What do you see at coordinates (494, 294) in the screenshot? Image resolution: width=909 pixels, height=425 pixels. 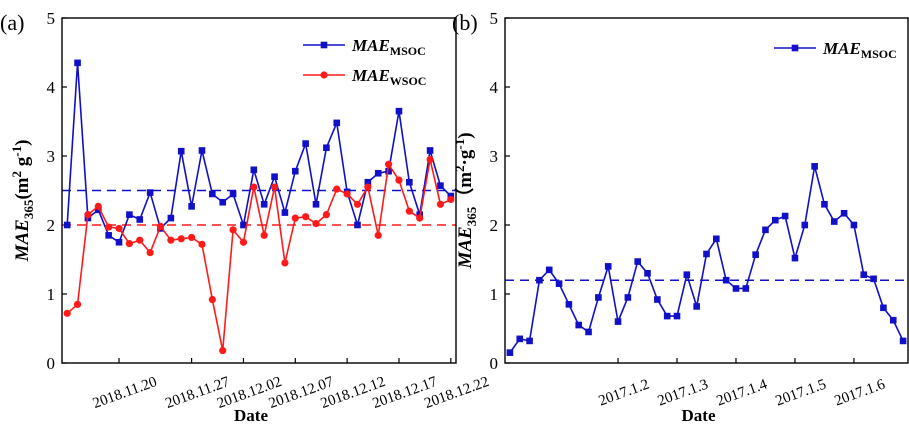 I see `y-tick-label: 1` at bounding box center [494, 294].